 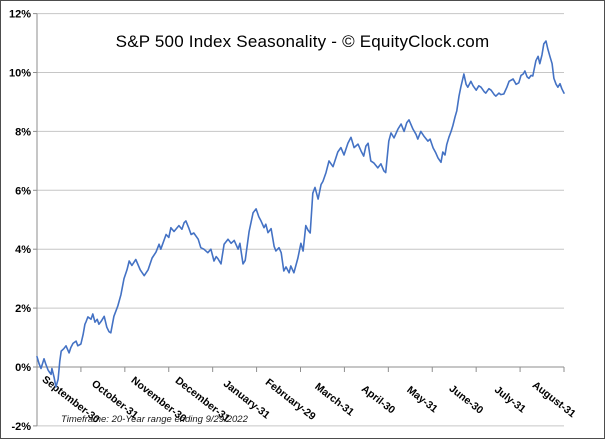 I want to click on month-label: March-31, so click(x=334, y=400).